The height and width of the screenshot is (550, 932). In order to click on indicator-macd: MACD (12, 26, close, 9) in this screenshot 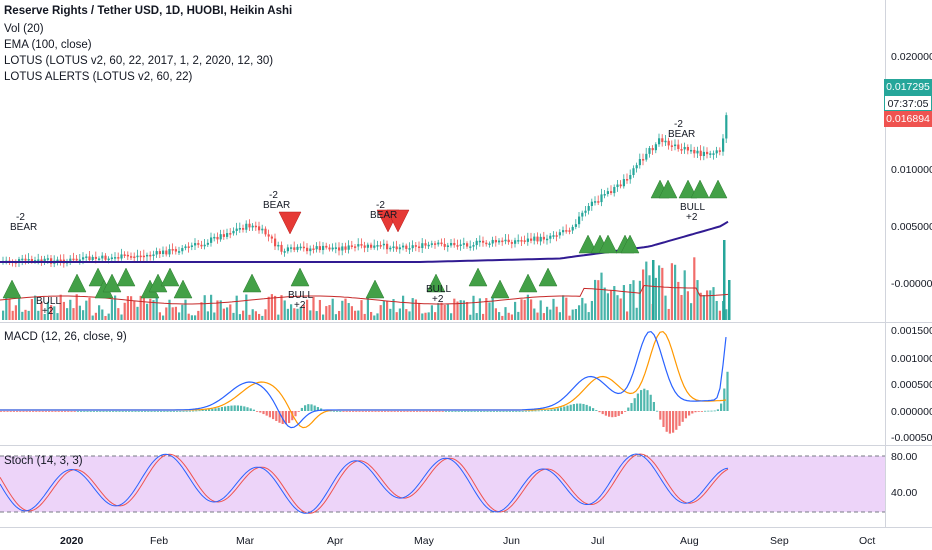, I will do `click(65, 337)`.